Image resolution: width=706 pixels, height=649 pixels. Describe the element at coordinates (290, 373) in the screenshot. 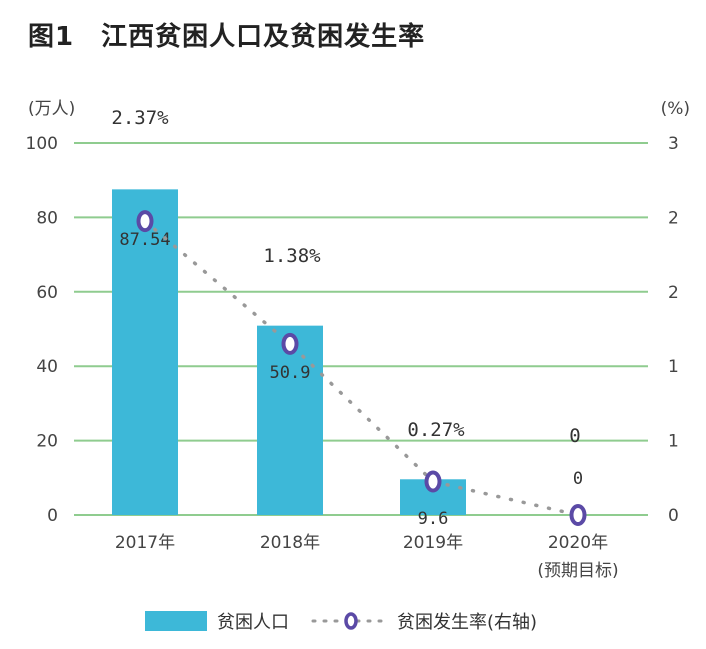

I see `bar-value-label: 50.9` at that location.